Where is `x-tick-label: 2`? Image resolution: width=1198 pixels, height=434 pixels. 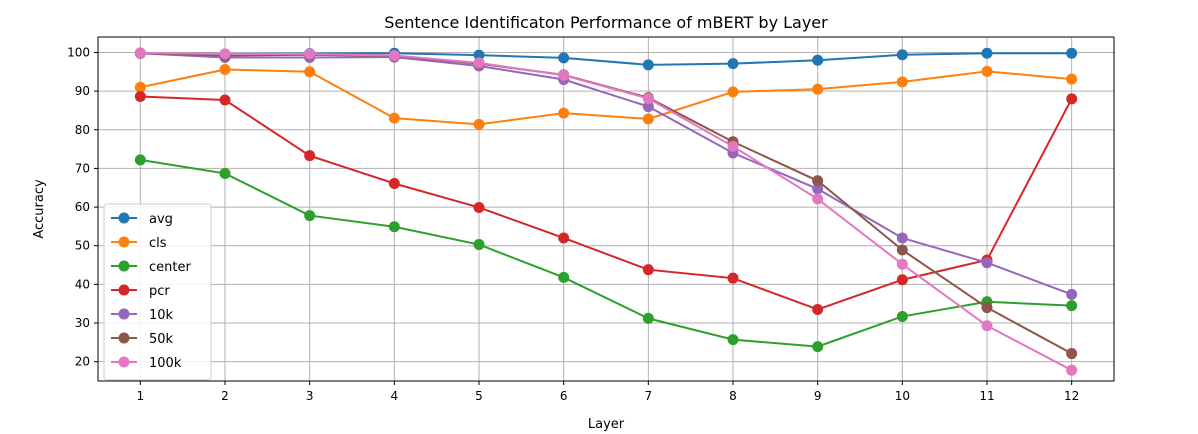 x-tick-label: 2 is located at coordinates (225, 396).